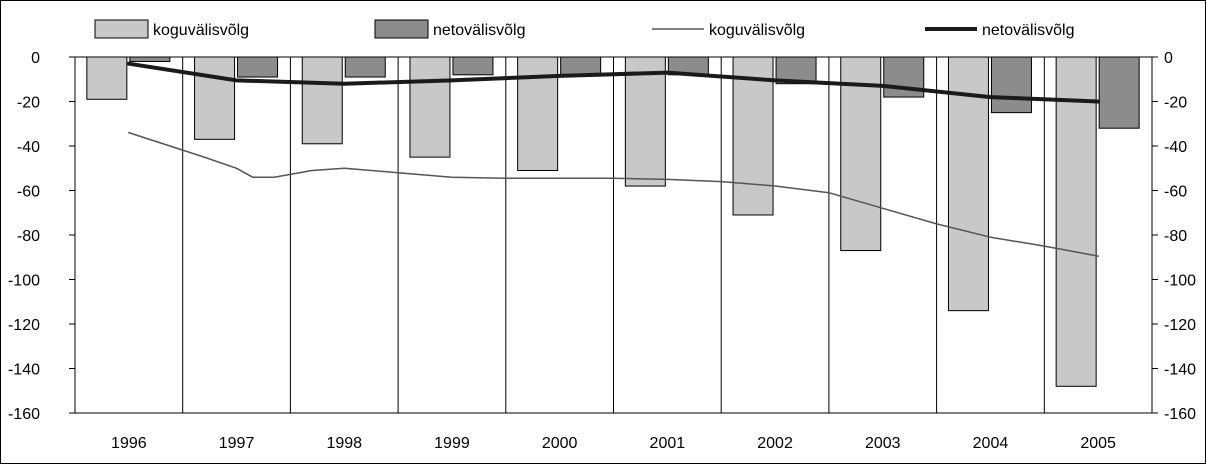  Describe the element at coordinates (24, 414) in the screenshot. I see `y-tick-label-left: -160` at that location.